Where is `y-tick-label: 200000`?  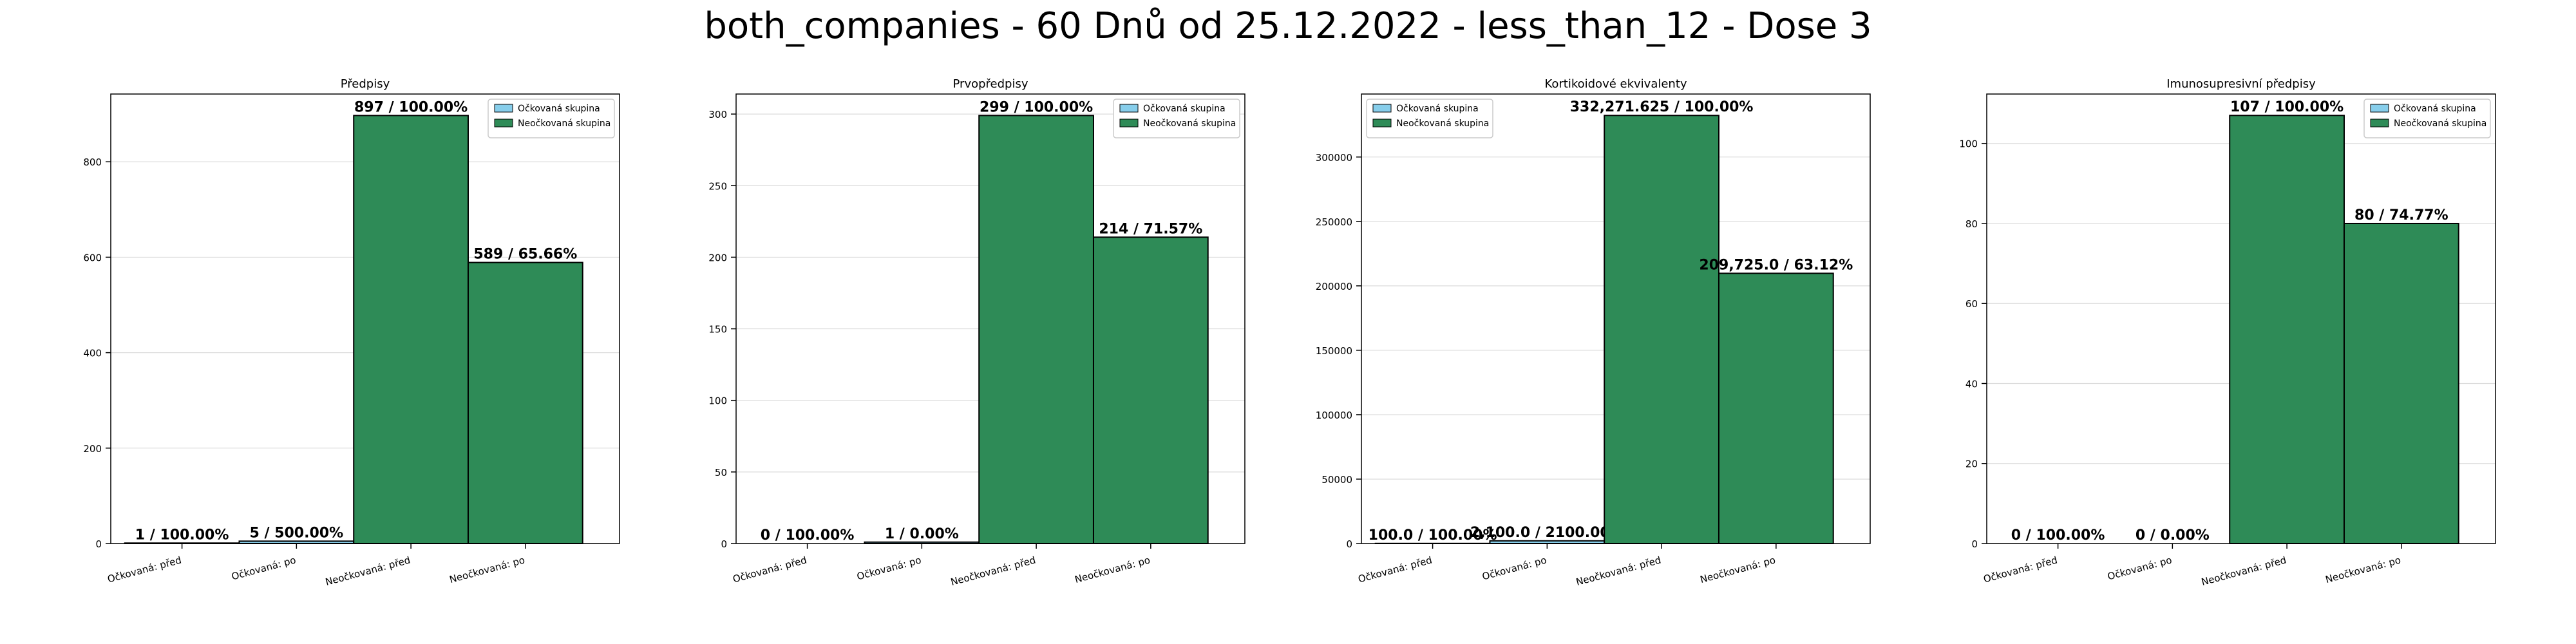 y-tick-label: 200000 is located at coordinates (1334, 286).